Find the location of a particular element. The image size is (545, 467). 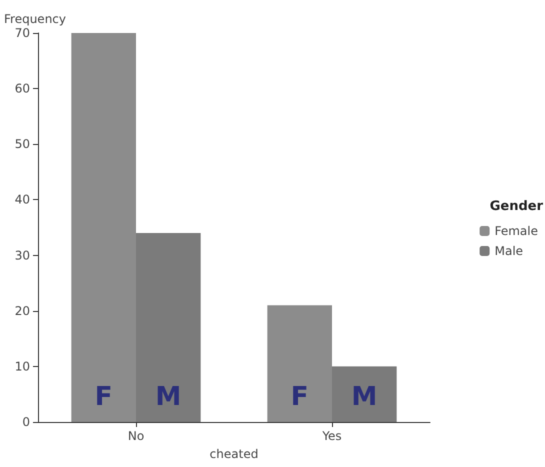

x-axis-title: cheated is located at coordinates (234, 454).